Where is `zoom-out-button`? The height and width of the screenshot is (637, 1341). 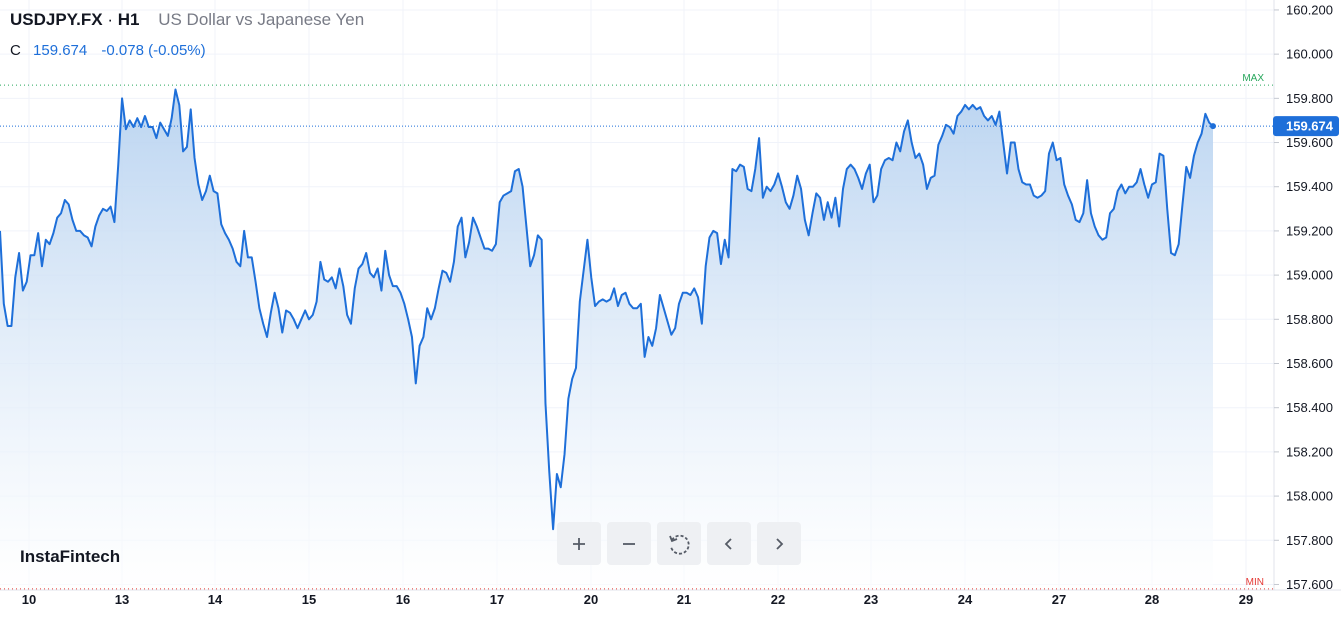
zoom-out-button is located at coordinates (629, 543).